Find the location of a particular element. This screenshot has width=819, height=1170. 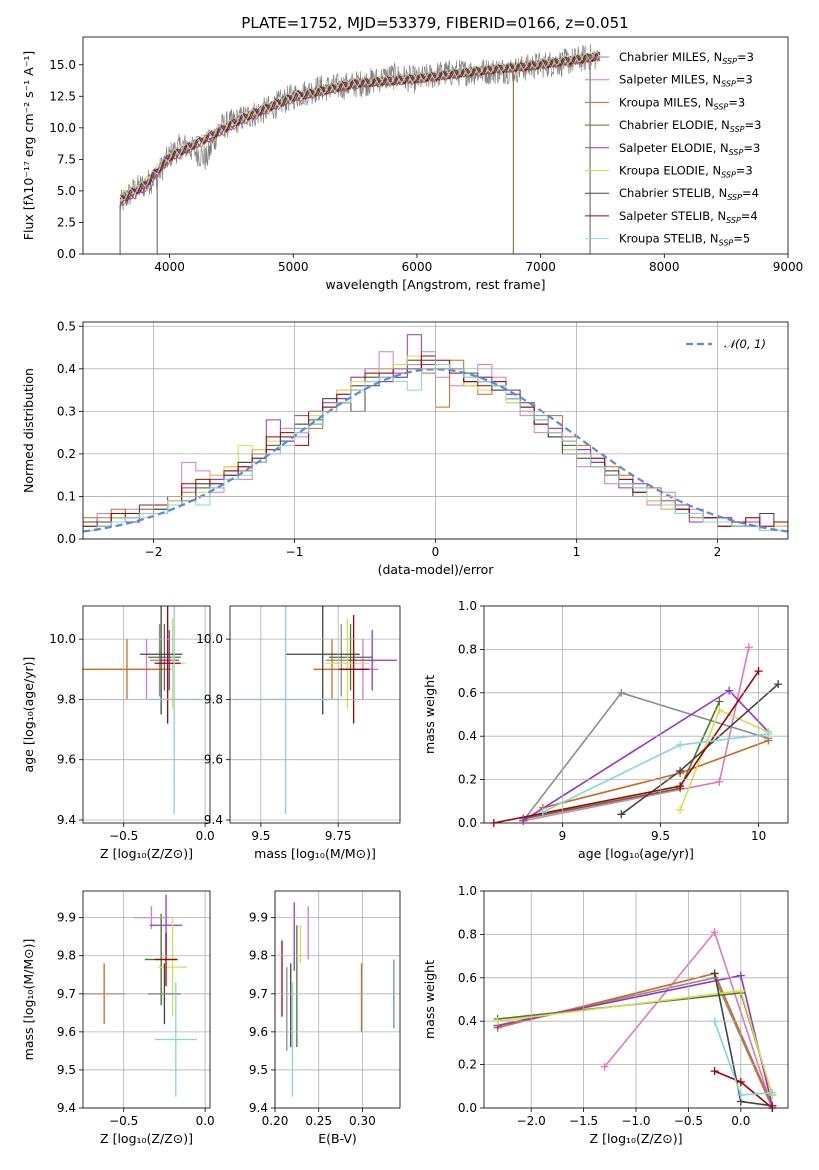

y-tick-label: 12.5 is located at coordinates (62, 96).